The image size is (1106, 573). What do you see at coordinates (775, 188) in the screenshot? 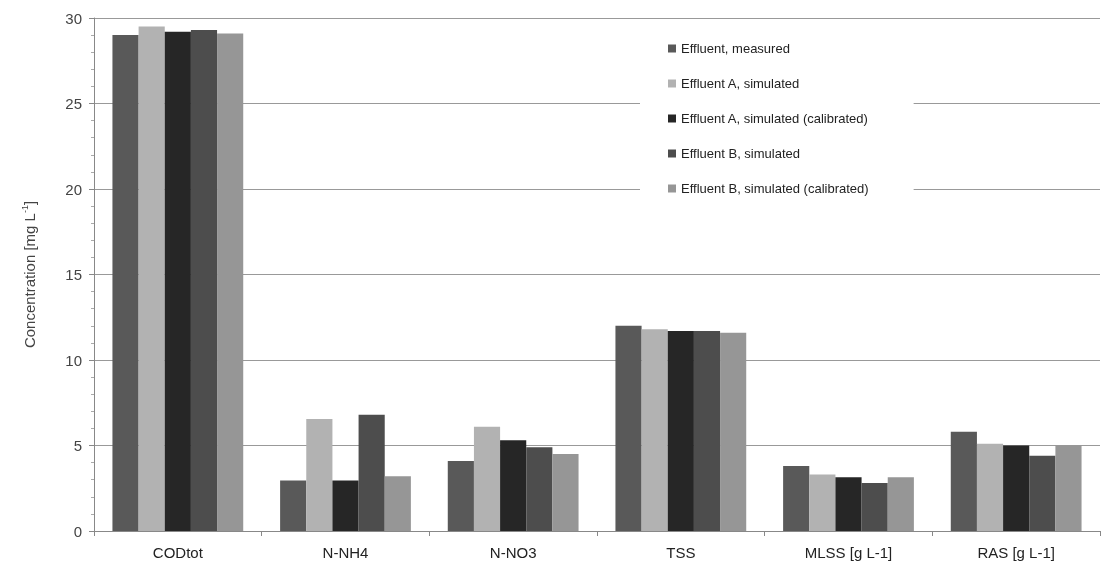
I see `legend-label: Effluent B, simulated (calibrated)` at bounding box center [775, 188].